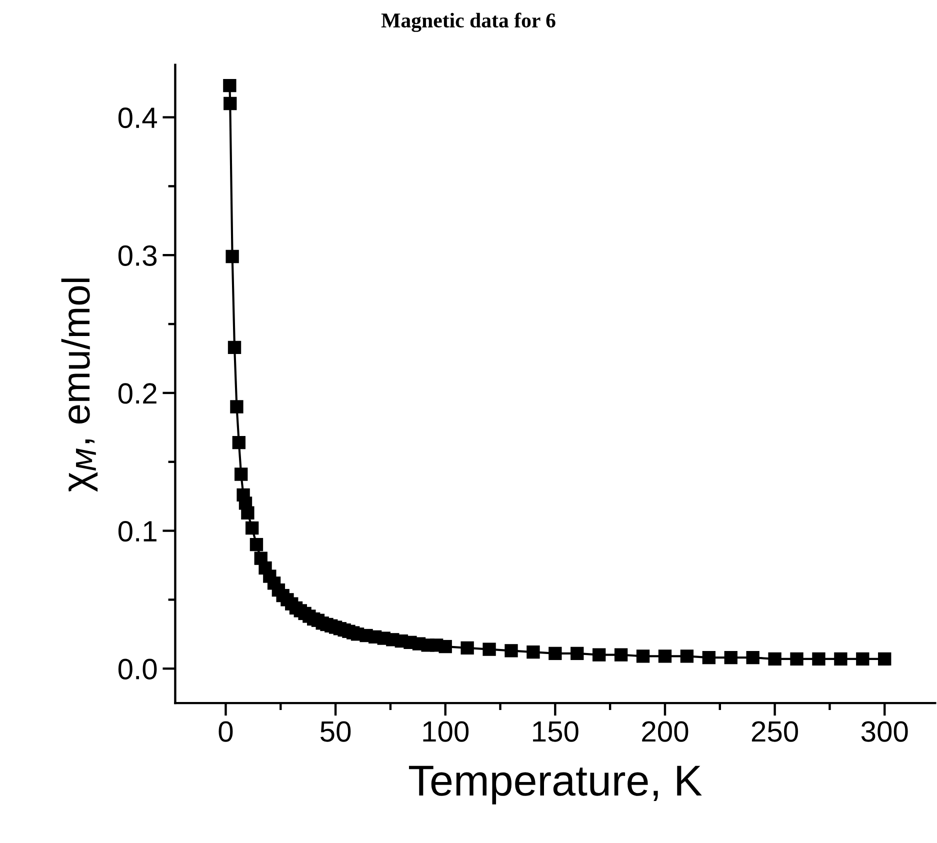  Describe the element at coordinates (335, 731) in the screenshot. I see `x-tick-label: 50` at that location.